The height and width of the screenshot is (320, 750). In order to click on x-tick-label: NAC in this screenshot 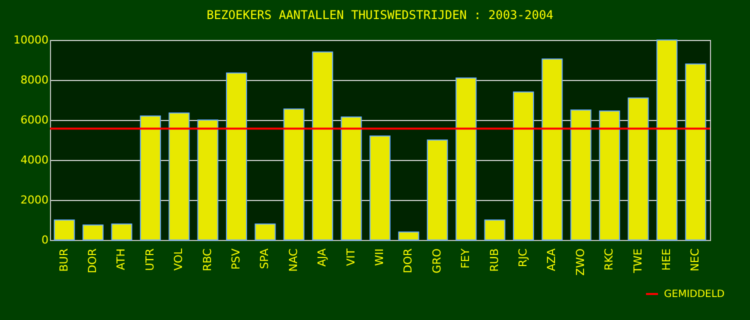, I will do `click(293, 260)`.